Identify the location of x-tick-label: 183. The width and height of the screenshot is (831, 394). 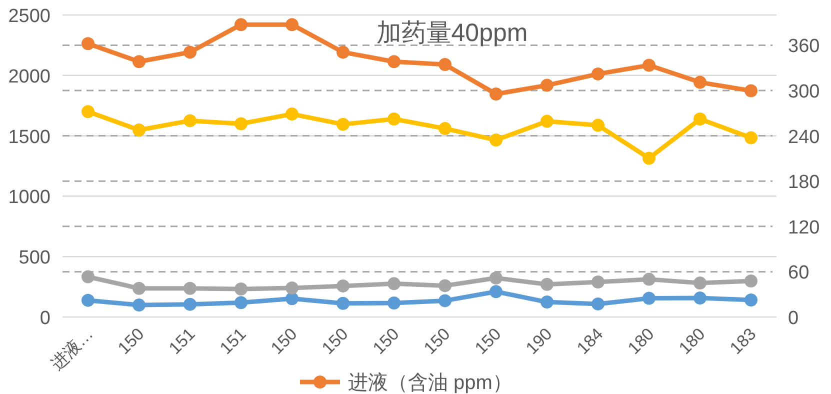
(743, 341).